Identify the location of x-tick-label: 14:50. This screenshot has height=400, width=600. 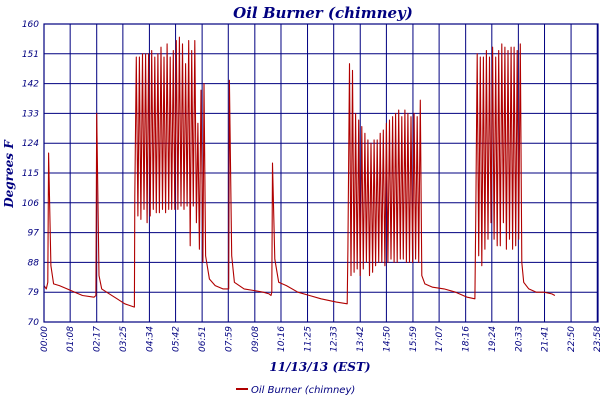
(387, 339).